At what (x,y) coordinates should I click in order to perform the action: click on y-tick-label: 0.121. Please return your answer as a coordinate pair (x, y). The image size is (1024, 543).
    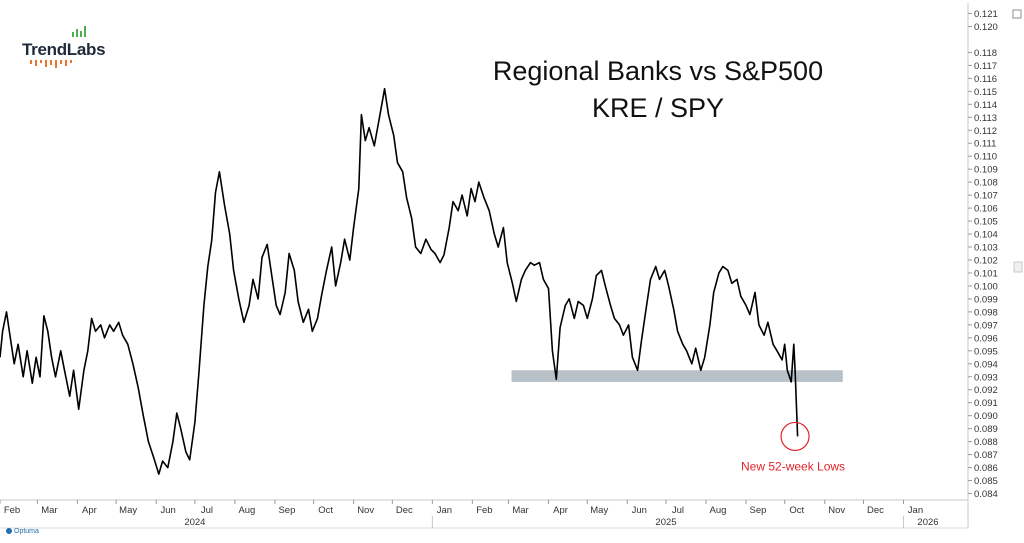
    Looking at the image, I should click on (986, 14).